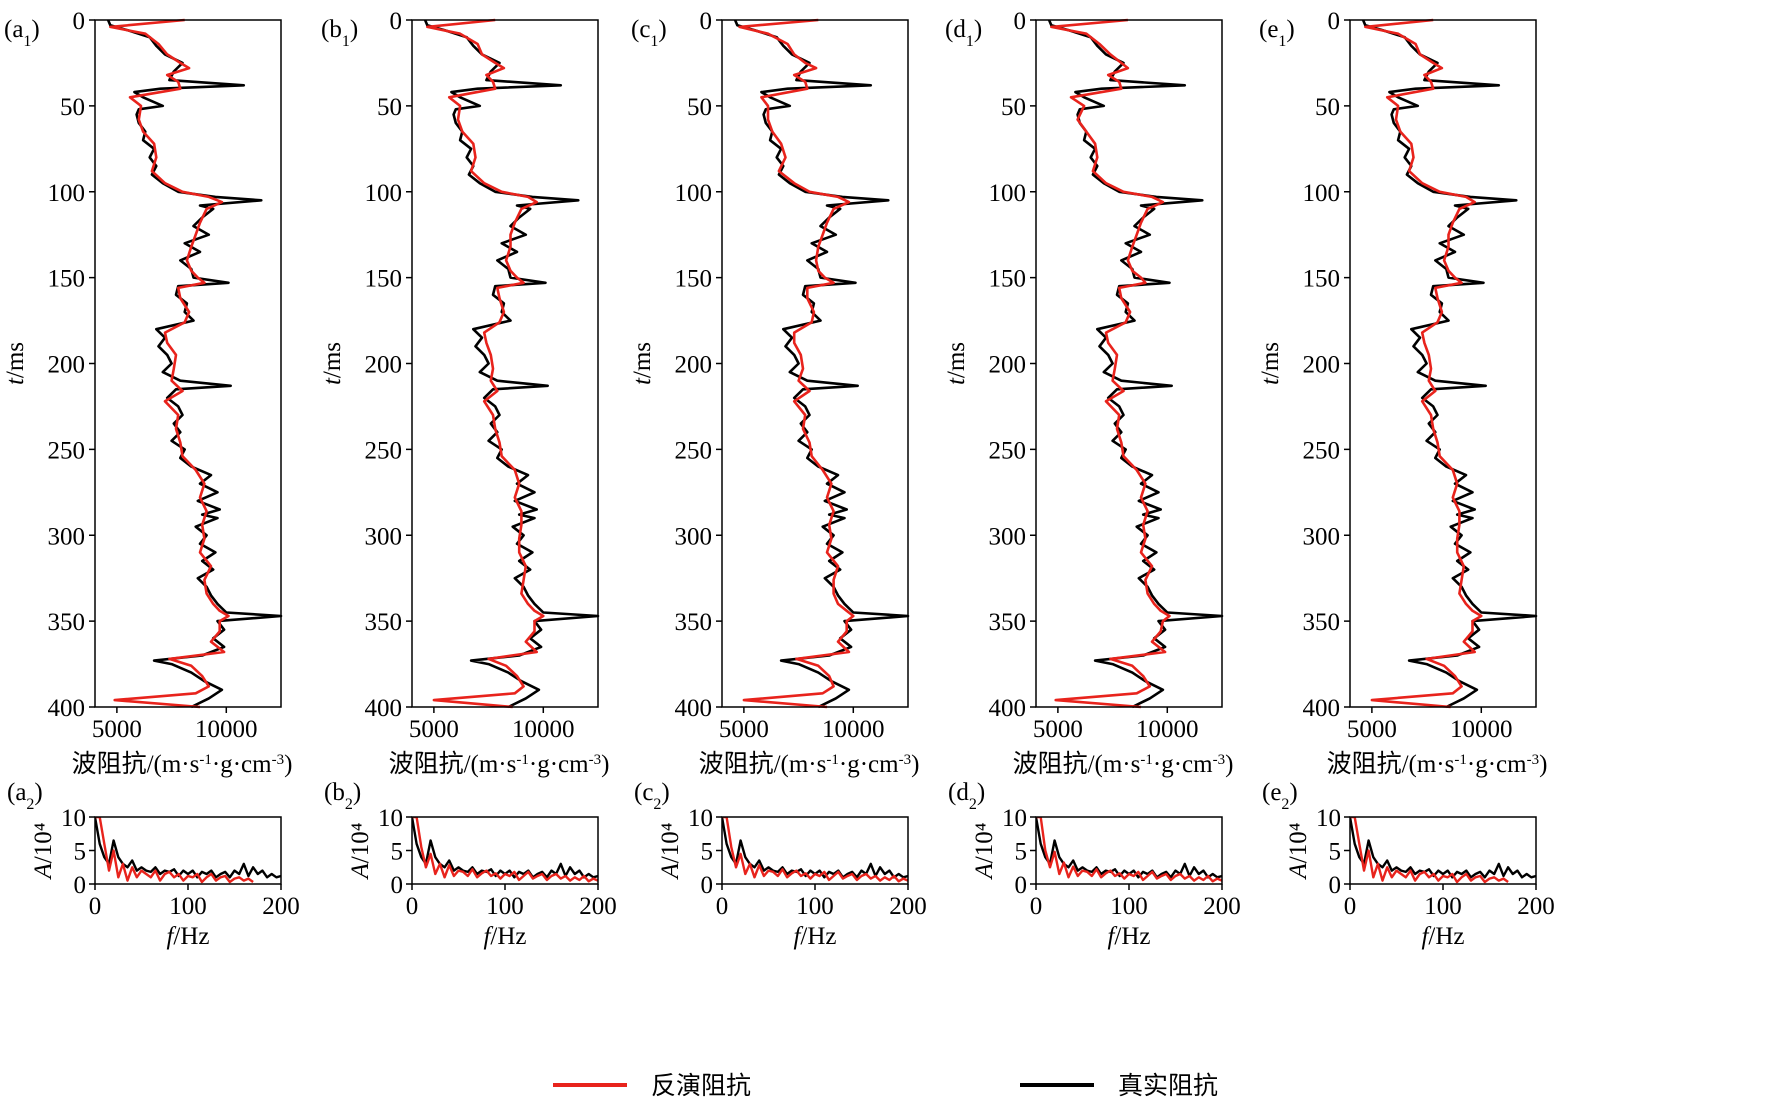 This screenshot has width=1772, height=1119. I want to click on series-line-true-d1, so click(1135, 364).